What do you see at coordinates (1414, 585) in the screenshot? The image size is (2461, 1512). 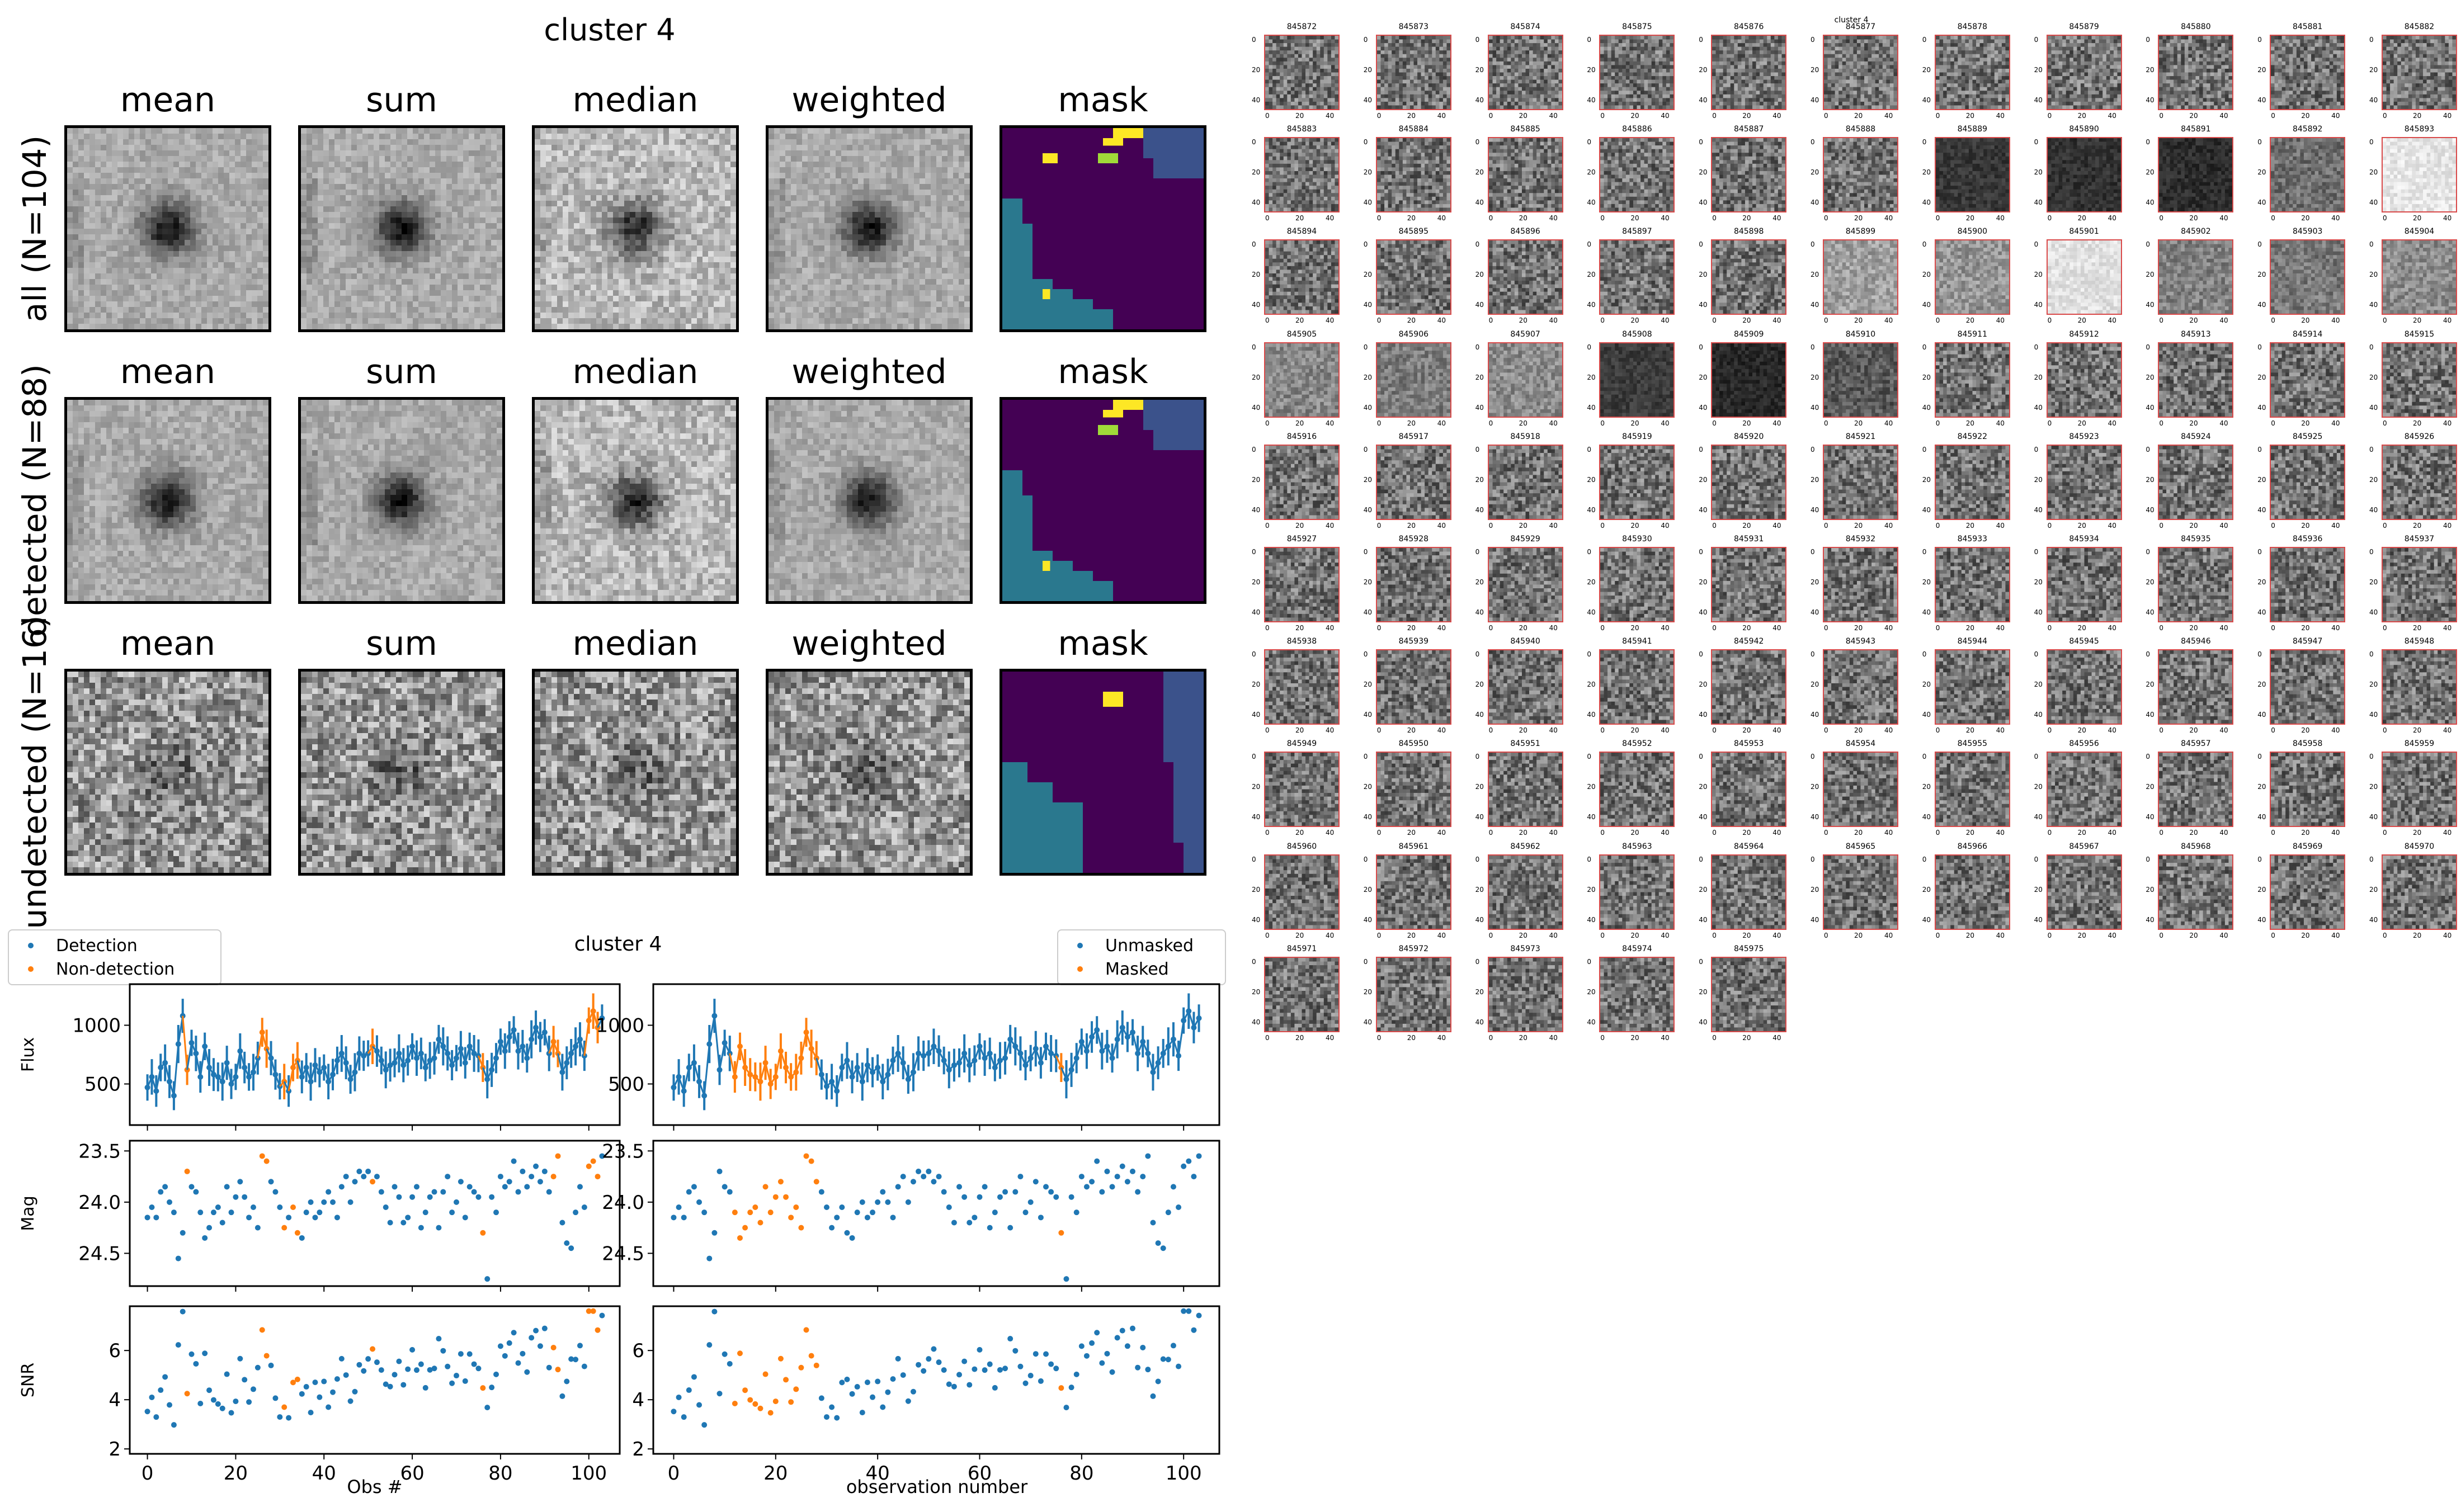 I see `thumbnail-845928: 845928 0 0 20 20 40 40` at bounding box center [1414, 585].